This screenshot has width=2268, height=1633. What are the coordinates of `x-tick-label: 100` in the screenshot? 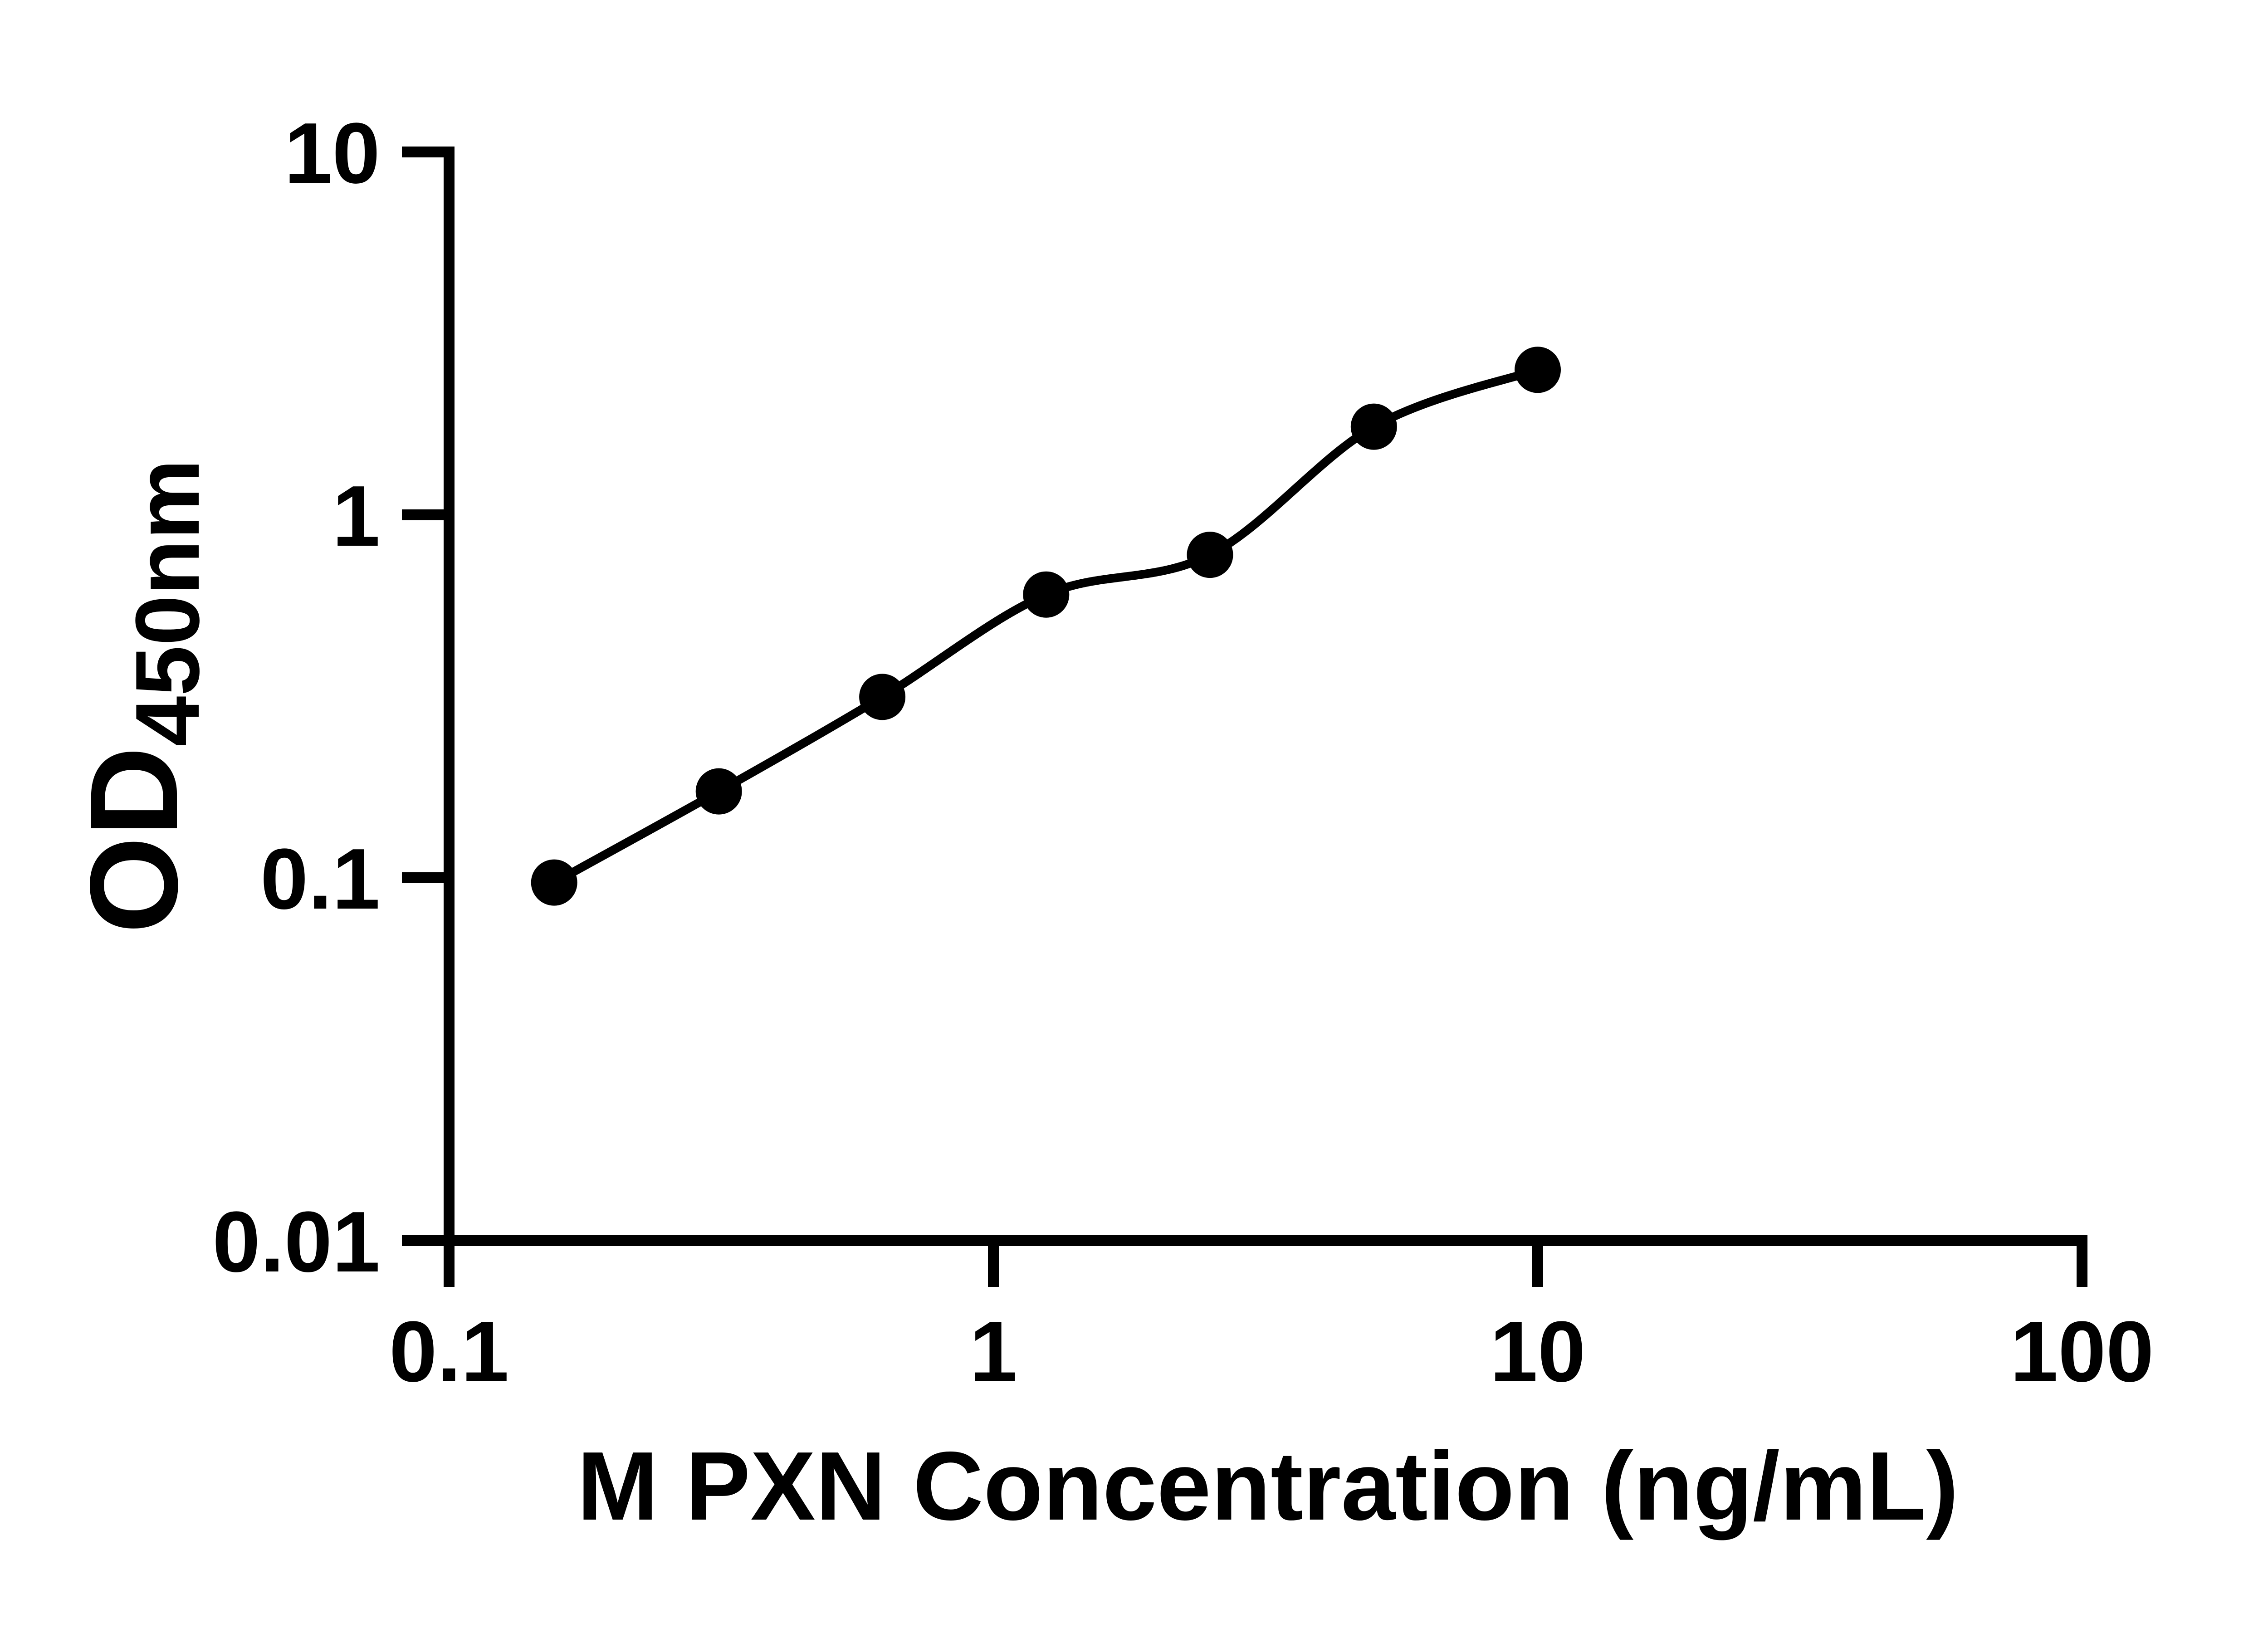 It's located at (2082, 1352).